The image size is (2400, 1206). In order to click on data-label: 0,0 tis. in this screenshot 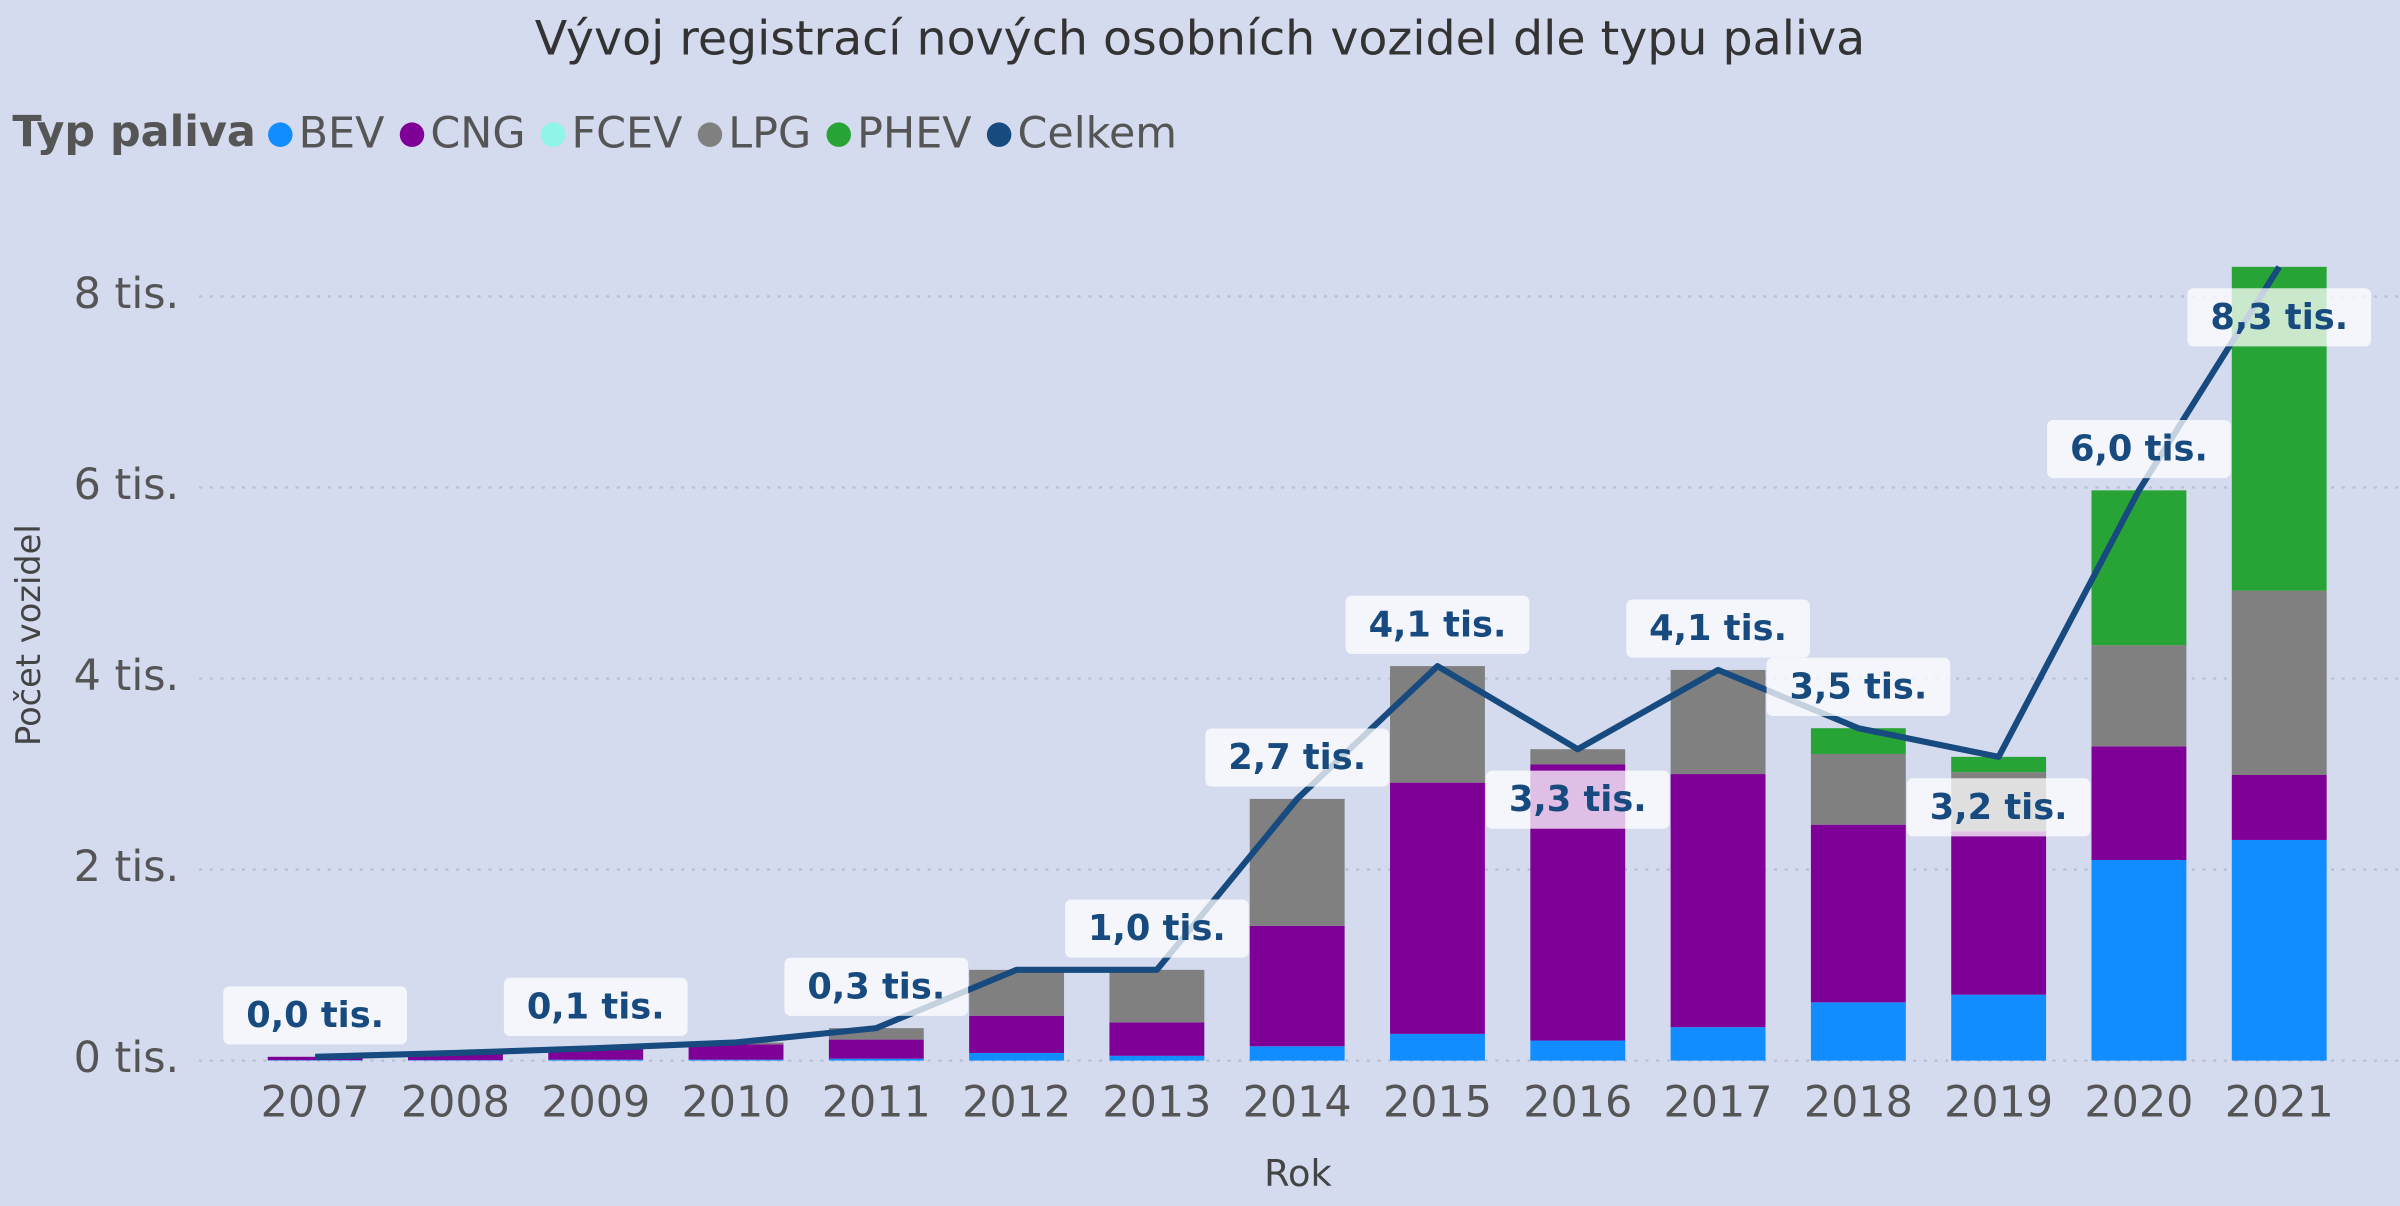, I will do `click(315, 1015)`.